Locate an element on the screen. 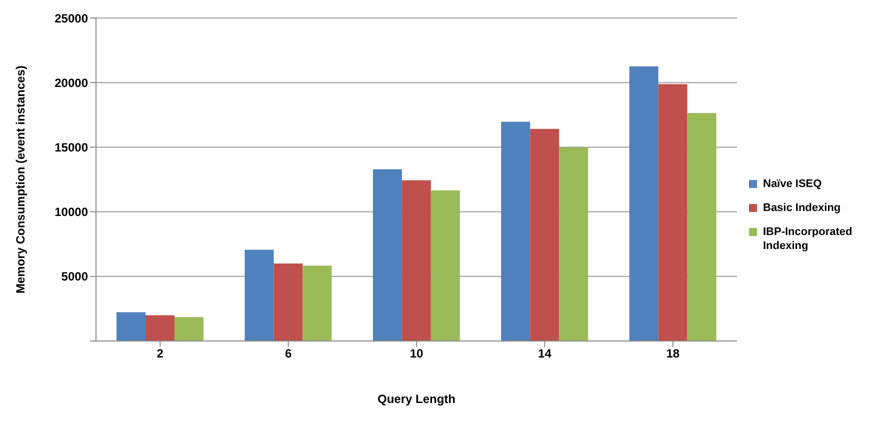  x-tick-label: 18 is located at coordinates (673, 353).